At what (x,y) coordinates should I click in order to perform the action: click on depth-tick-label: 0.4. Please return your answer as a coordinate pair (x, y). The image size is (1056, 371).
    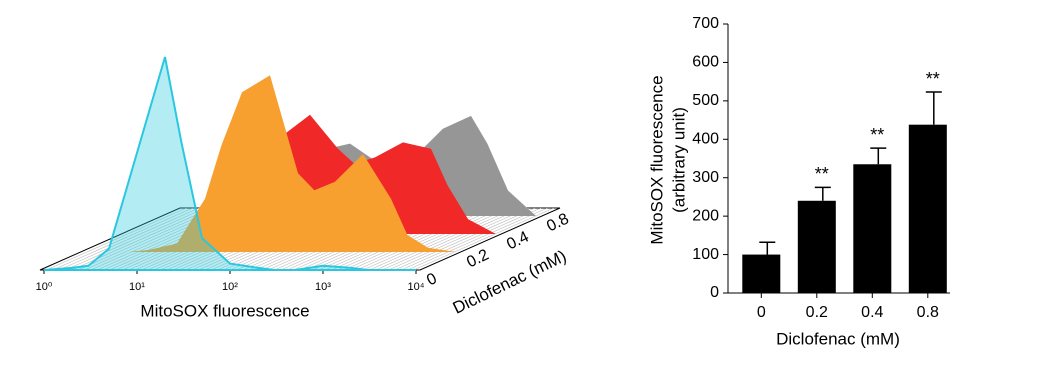
    Looking at the image, I should click on (518, 240).